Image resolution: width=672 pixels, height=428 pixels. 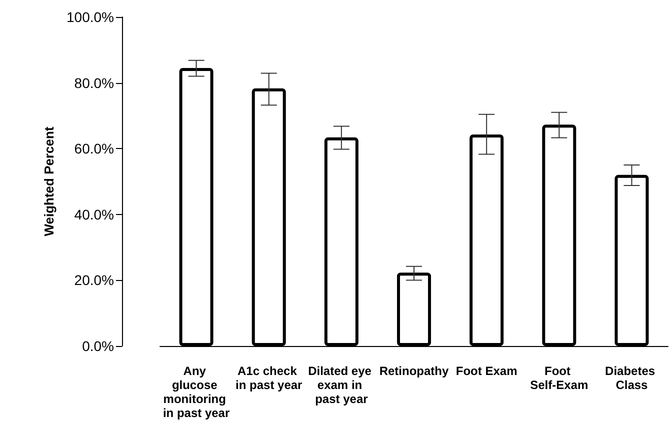 I want to click on y-tick-label: 20.0%, so click(x=94, y=280).